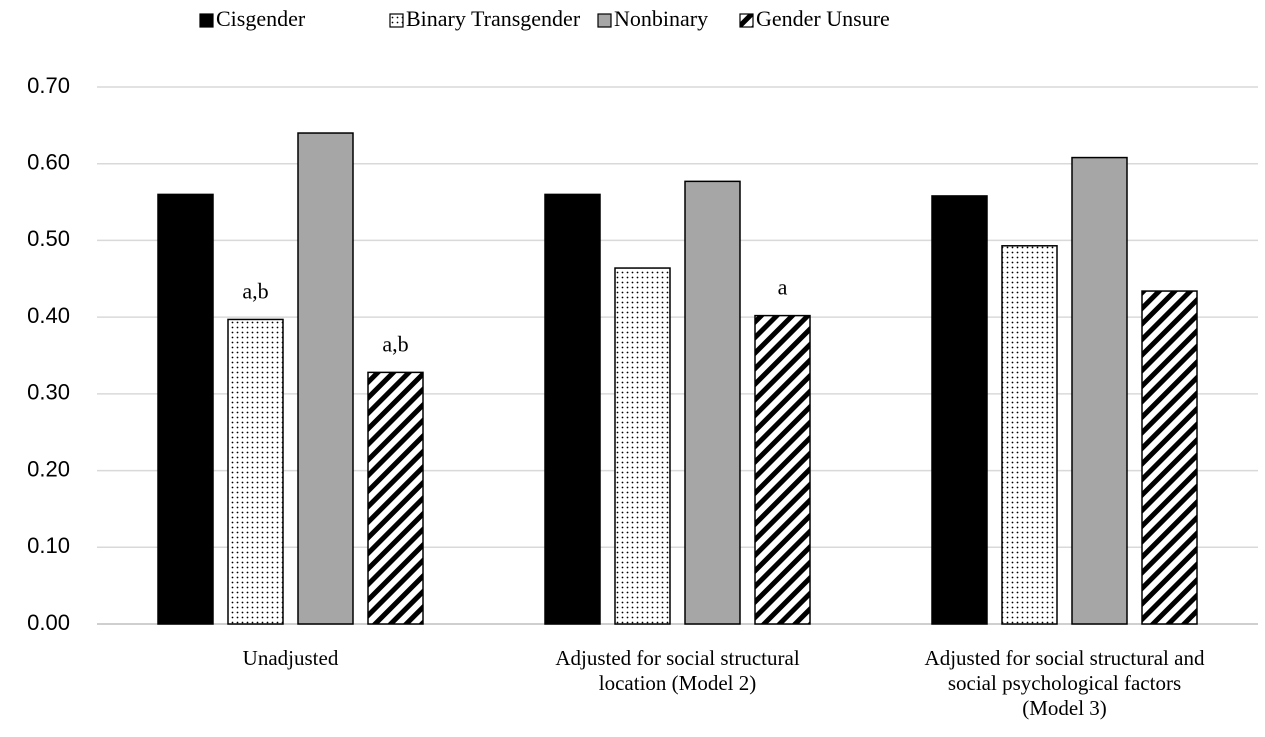 The height and width of the screenshot is (737, 1265). What do you see at coordinates (48, 622) in the screenshot?
I see `y-tick-label: 0.00` at bounding box center [48, 622].